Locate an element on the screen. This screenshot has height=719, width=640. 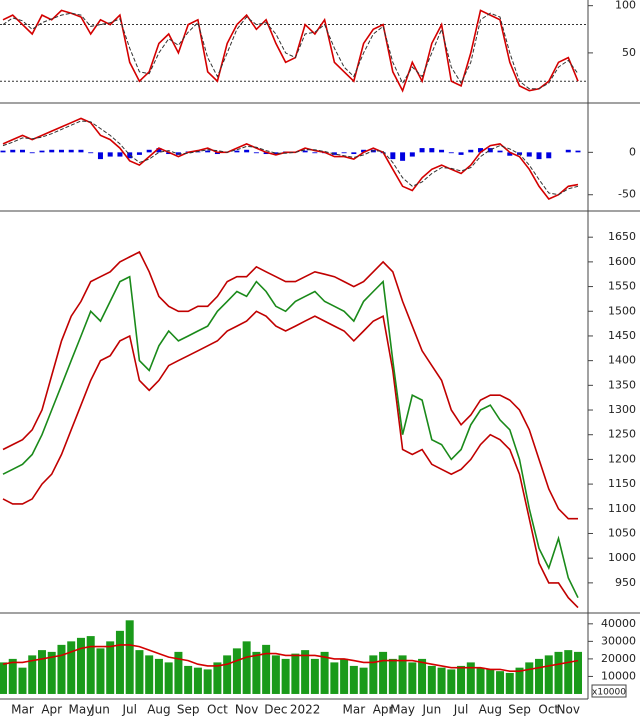
y-tick-label: 1350 is located at coordinates (622, 384).